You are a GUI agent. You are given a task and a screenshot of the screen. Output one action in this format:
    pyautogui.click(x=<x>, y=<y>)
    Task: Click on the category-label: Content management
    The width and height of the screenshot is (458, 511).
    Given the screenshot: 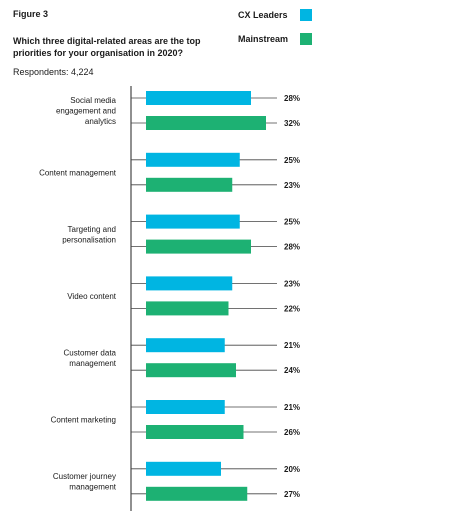 What is the action you would take?
    pyautogui.click(x=78, y=172)
    